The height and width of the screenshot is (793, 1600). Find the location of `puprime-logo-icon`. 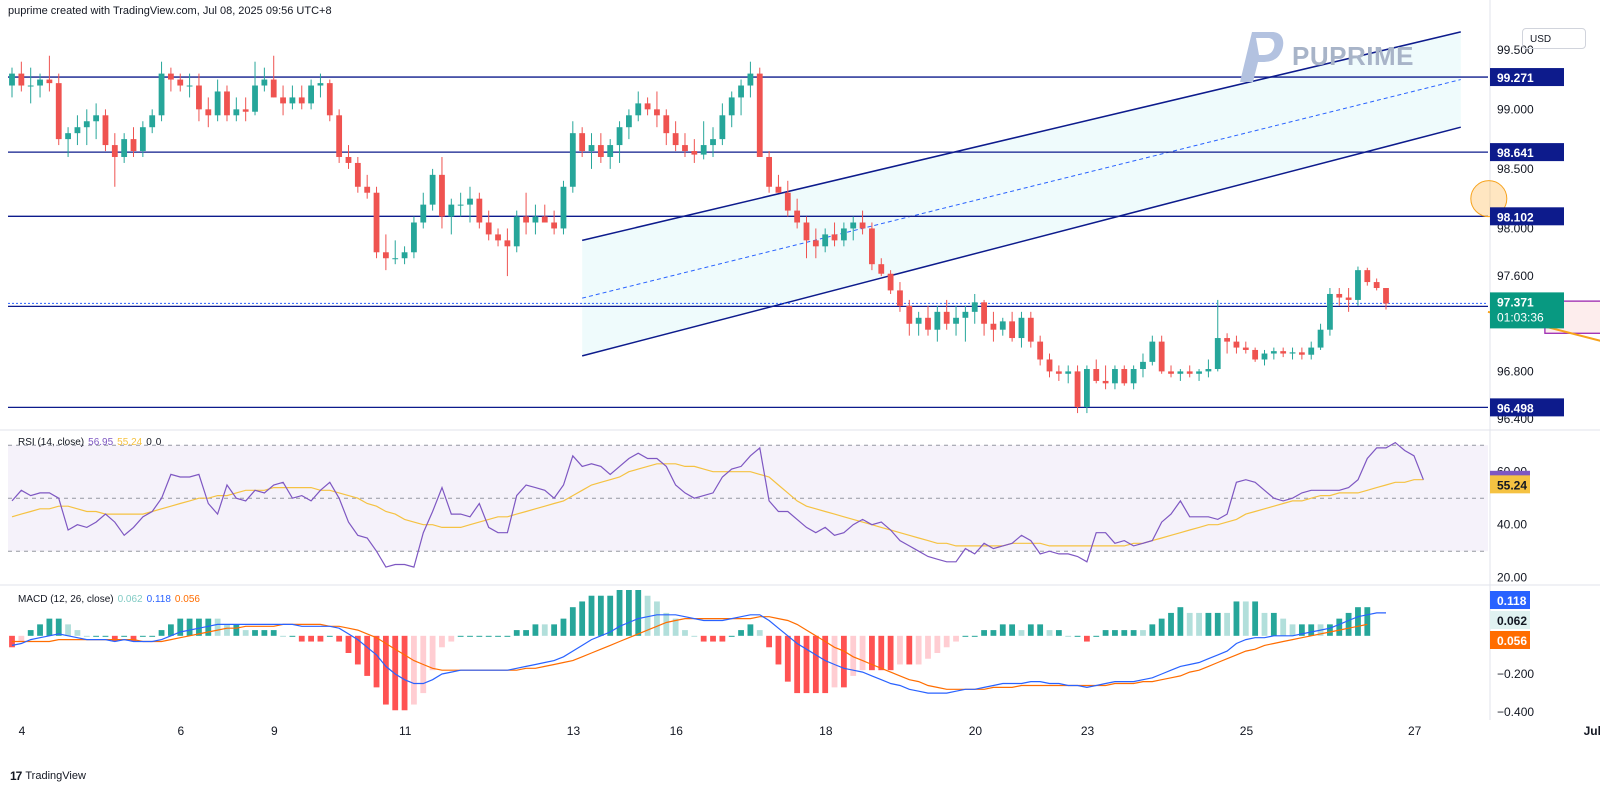

puprime-logo-icon is located at coordinates (1262, 57).